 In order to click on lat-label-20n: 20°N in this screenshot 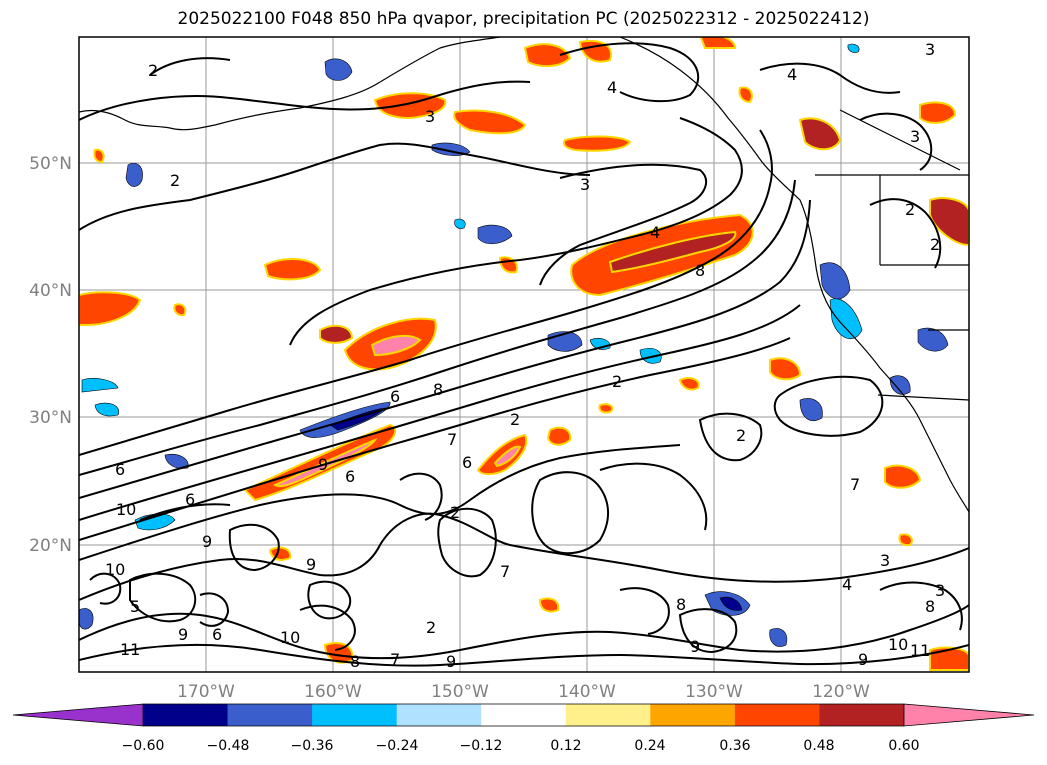, I will do `click(50, 546)`.